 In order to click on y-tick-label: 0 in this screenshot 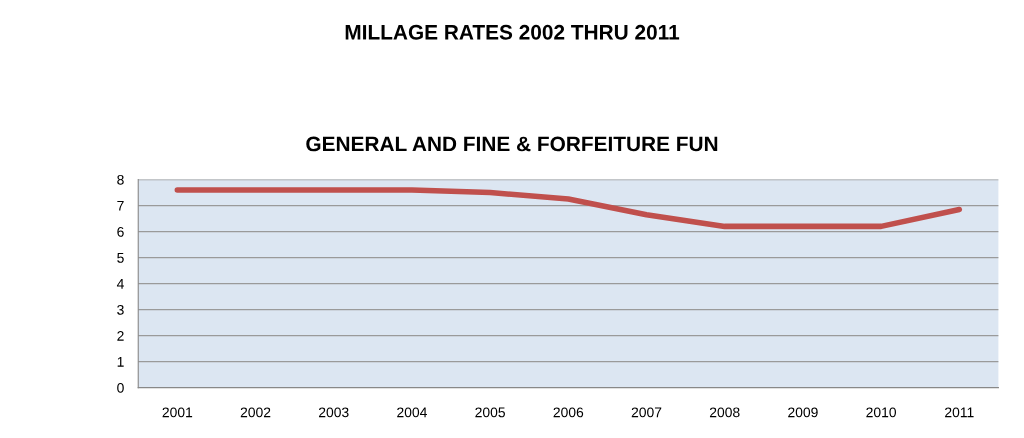, I will do `click(120, 387)`.